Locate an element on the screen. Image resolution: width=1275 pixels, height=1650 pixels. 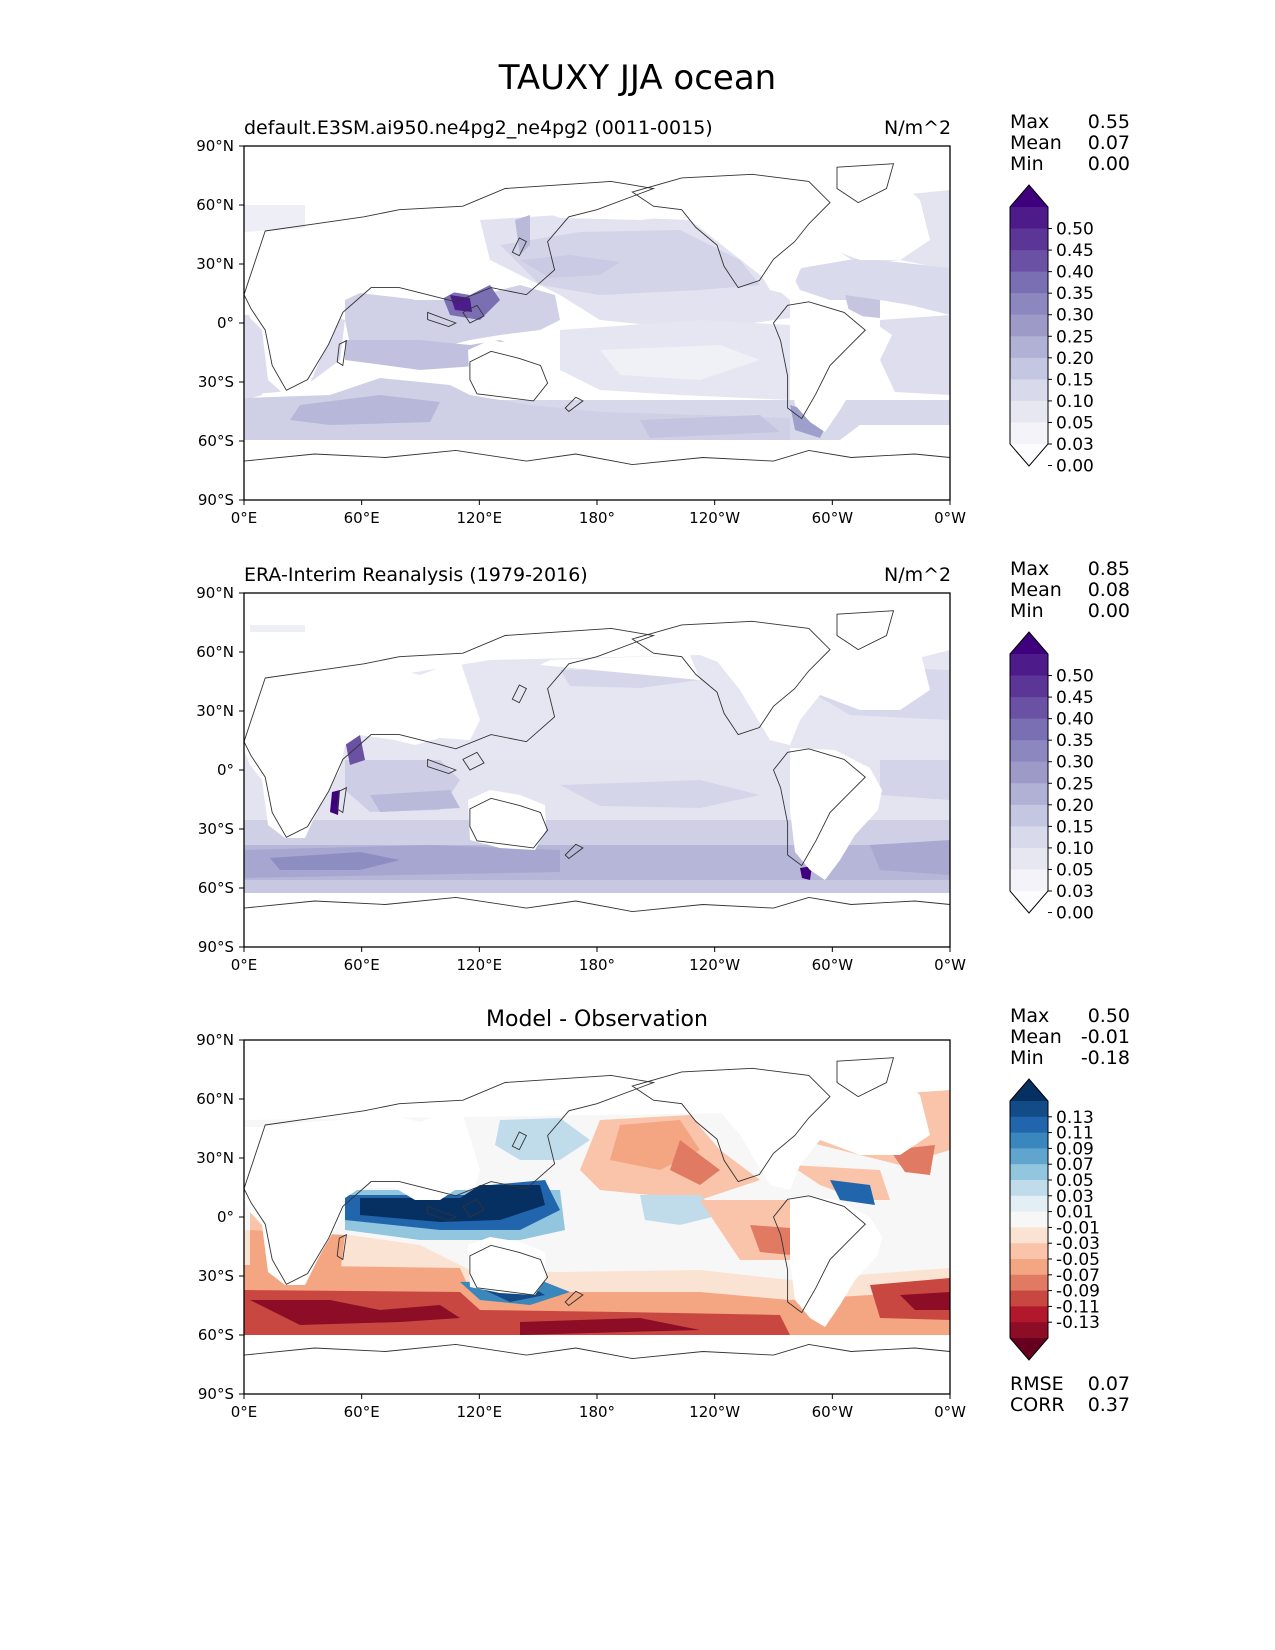
stress-field-model is located at coordinates (597, 323).